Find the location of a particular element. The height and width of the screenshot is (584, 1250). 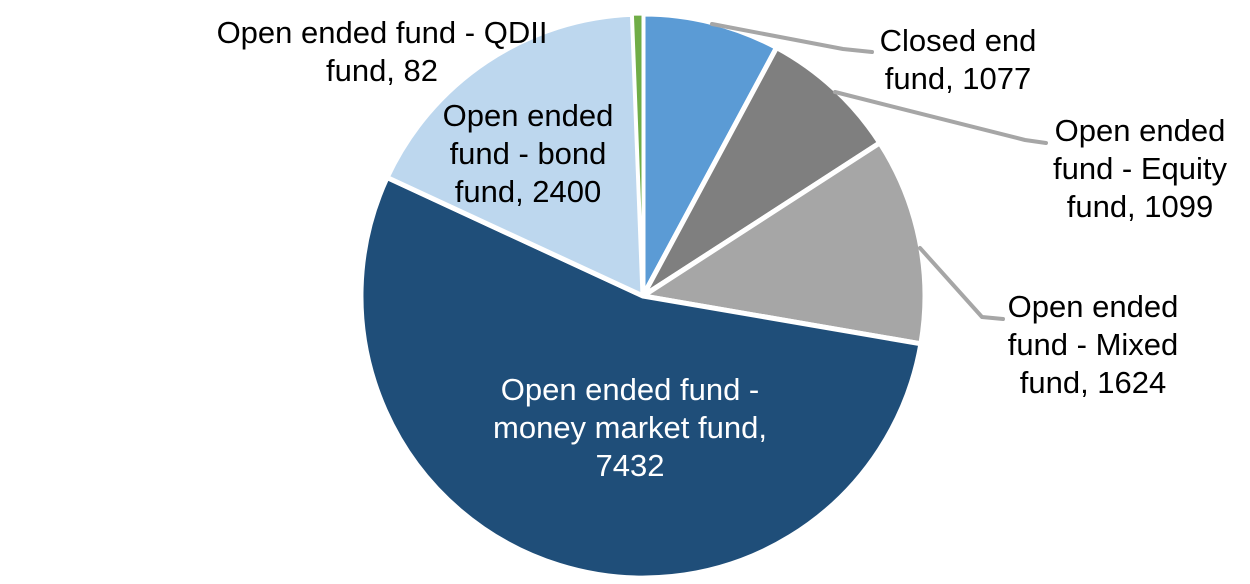

data-label-open-ended-mixed-fund: Open ended fund - Mixed fund, 1624 is located at coordinates (1093, 345).